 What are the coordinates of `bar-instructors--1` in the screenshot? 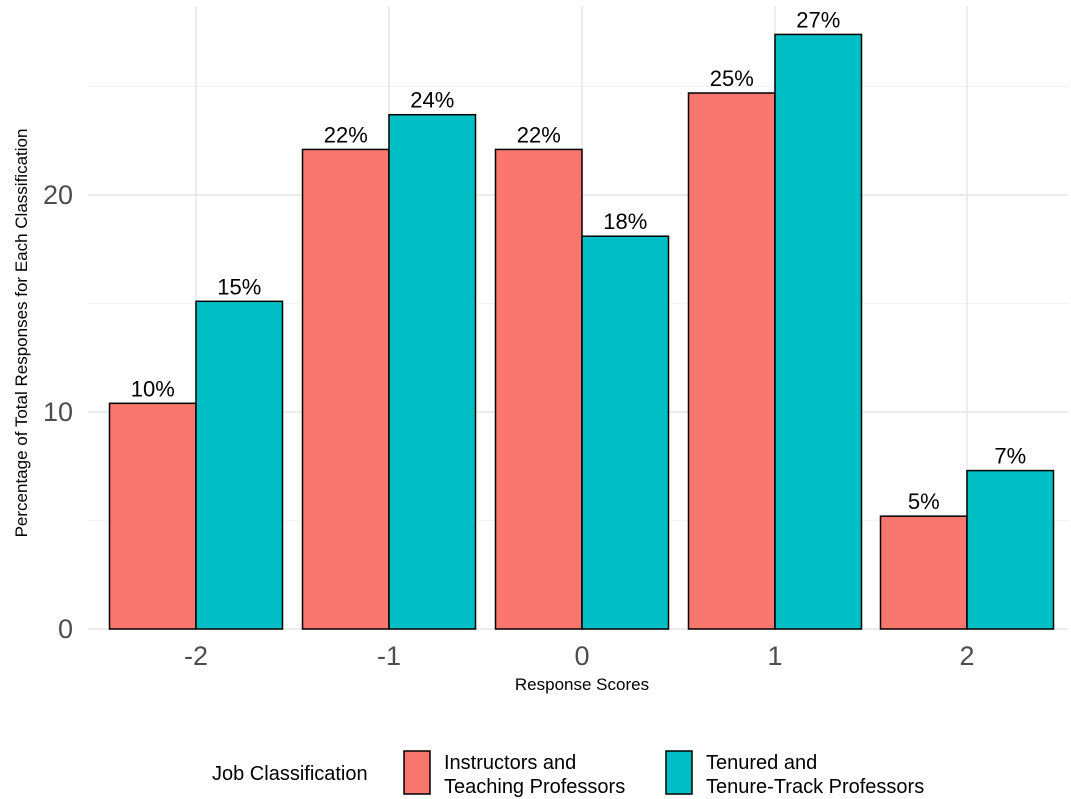 It's located at (345, 389).